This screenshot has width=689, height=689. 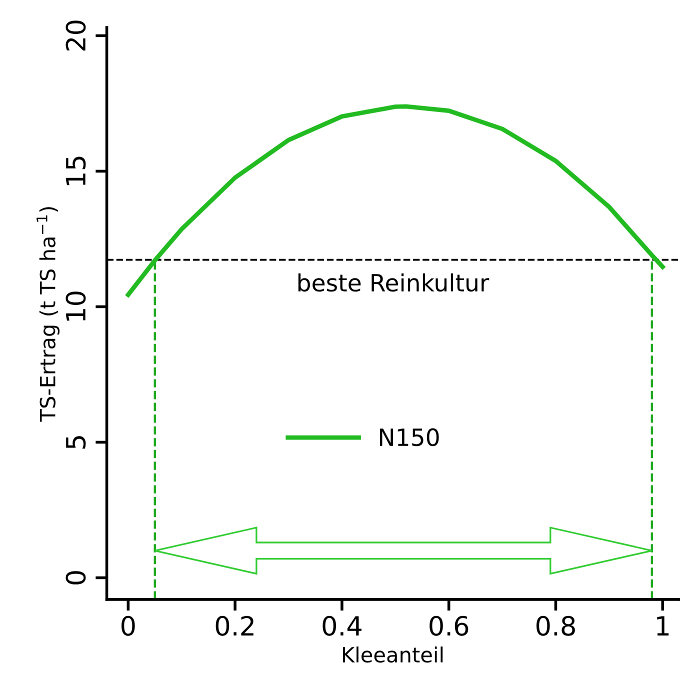 I want to click on x-tick-label: 0.2, so click(x=235, y=626).